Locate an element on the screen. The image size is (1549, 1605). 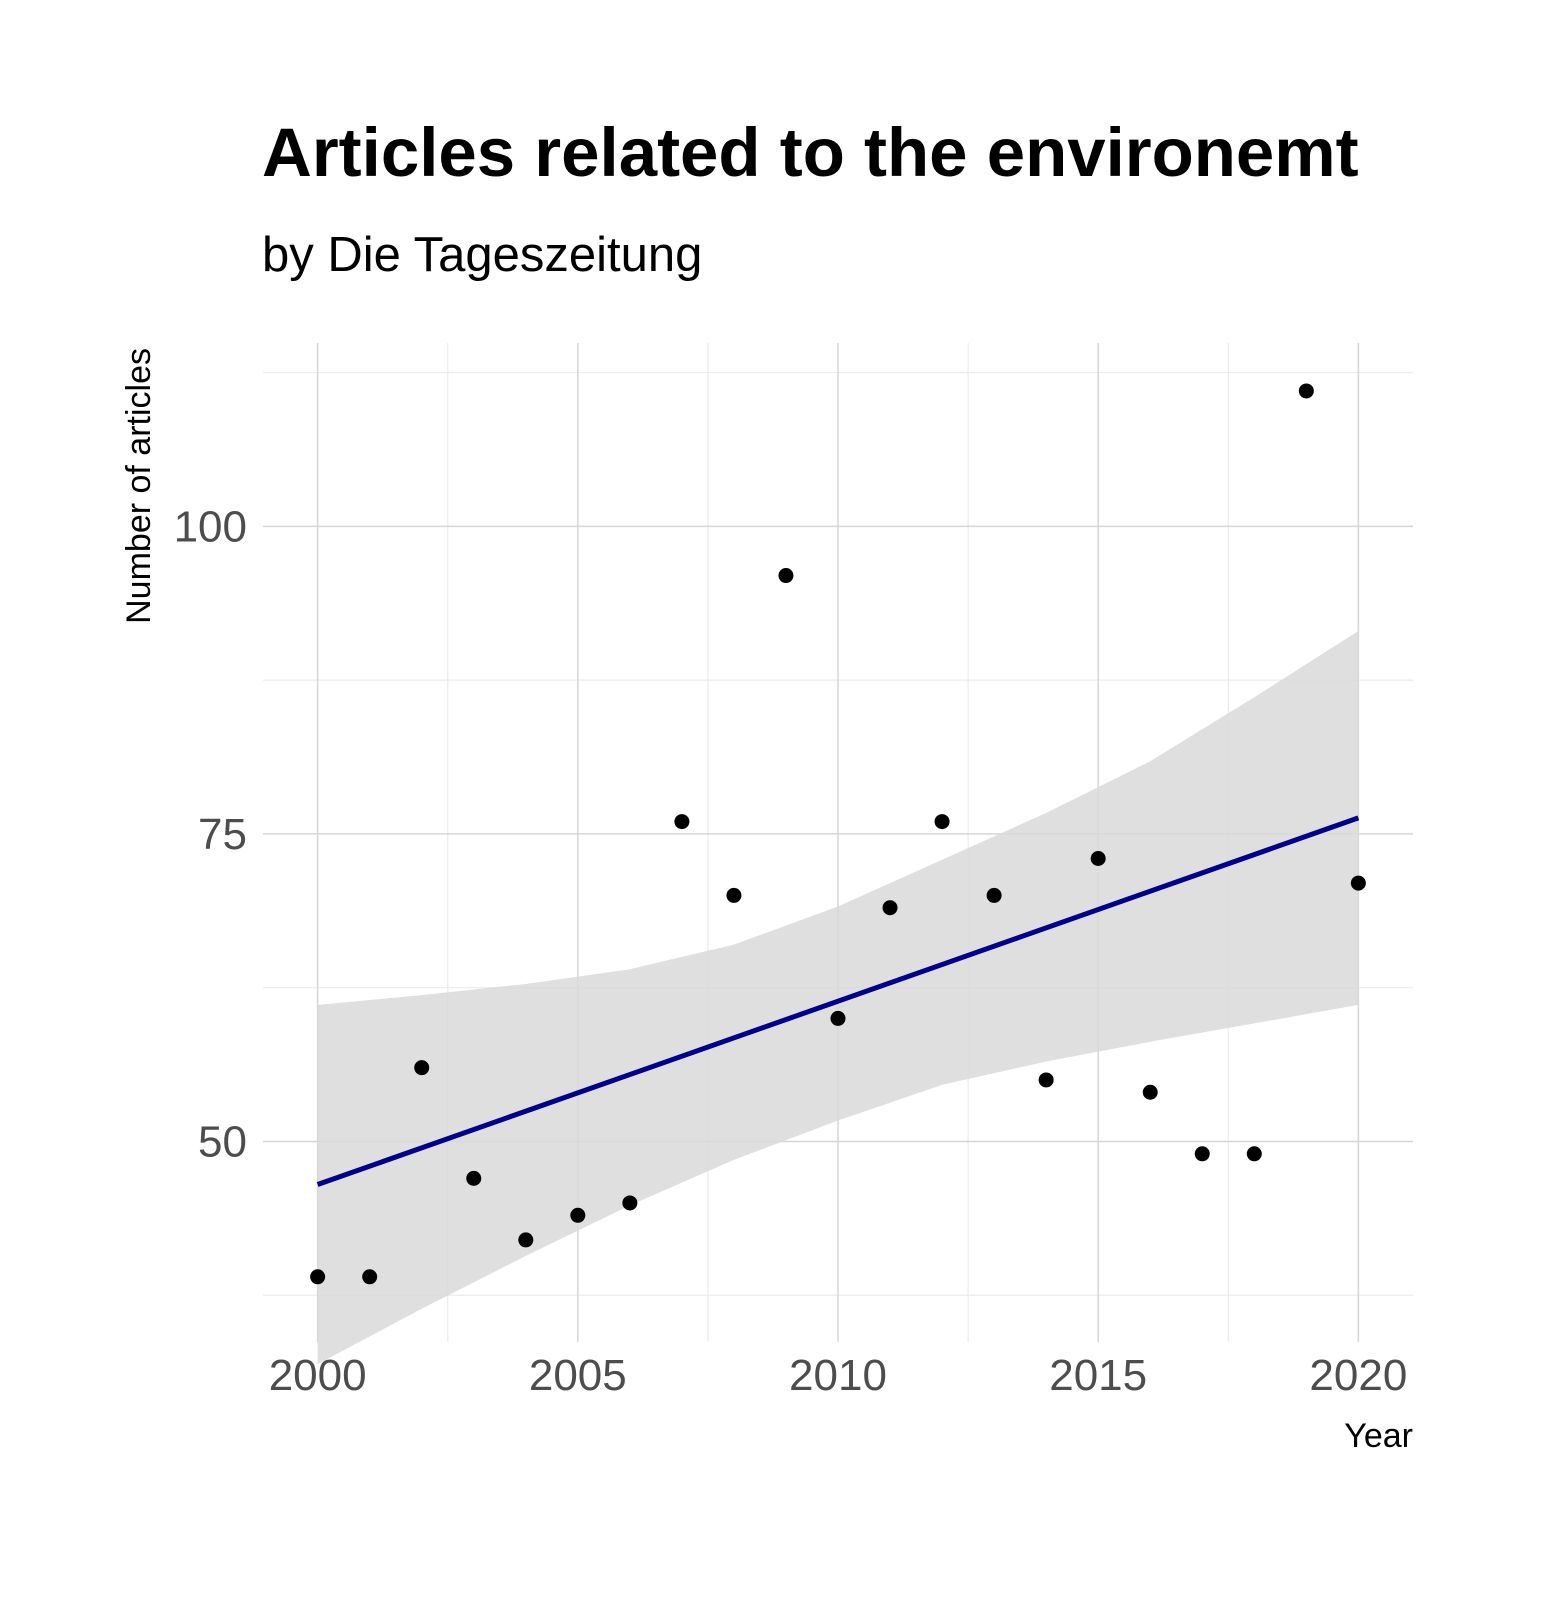
y-tick-label: 100 is located at coordinates (210, 526).